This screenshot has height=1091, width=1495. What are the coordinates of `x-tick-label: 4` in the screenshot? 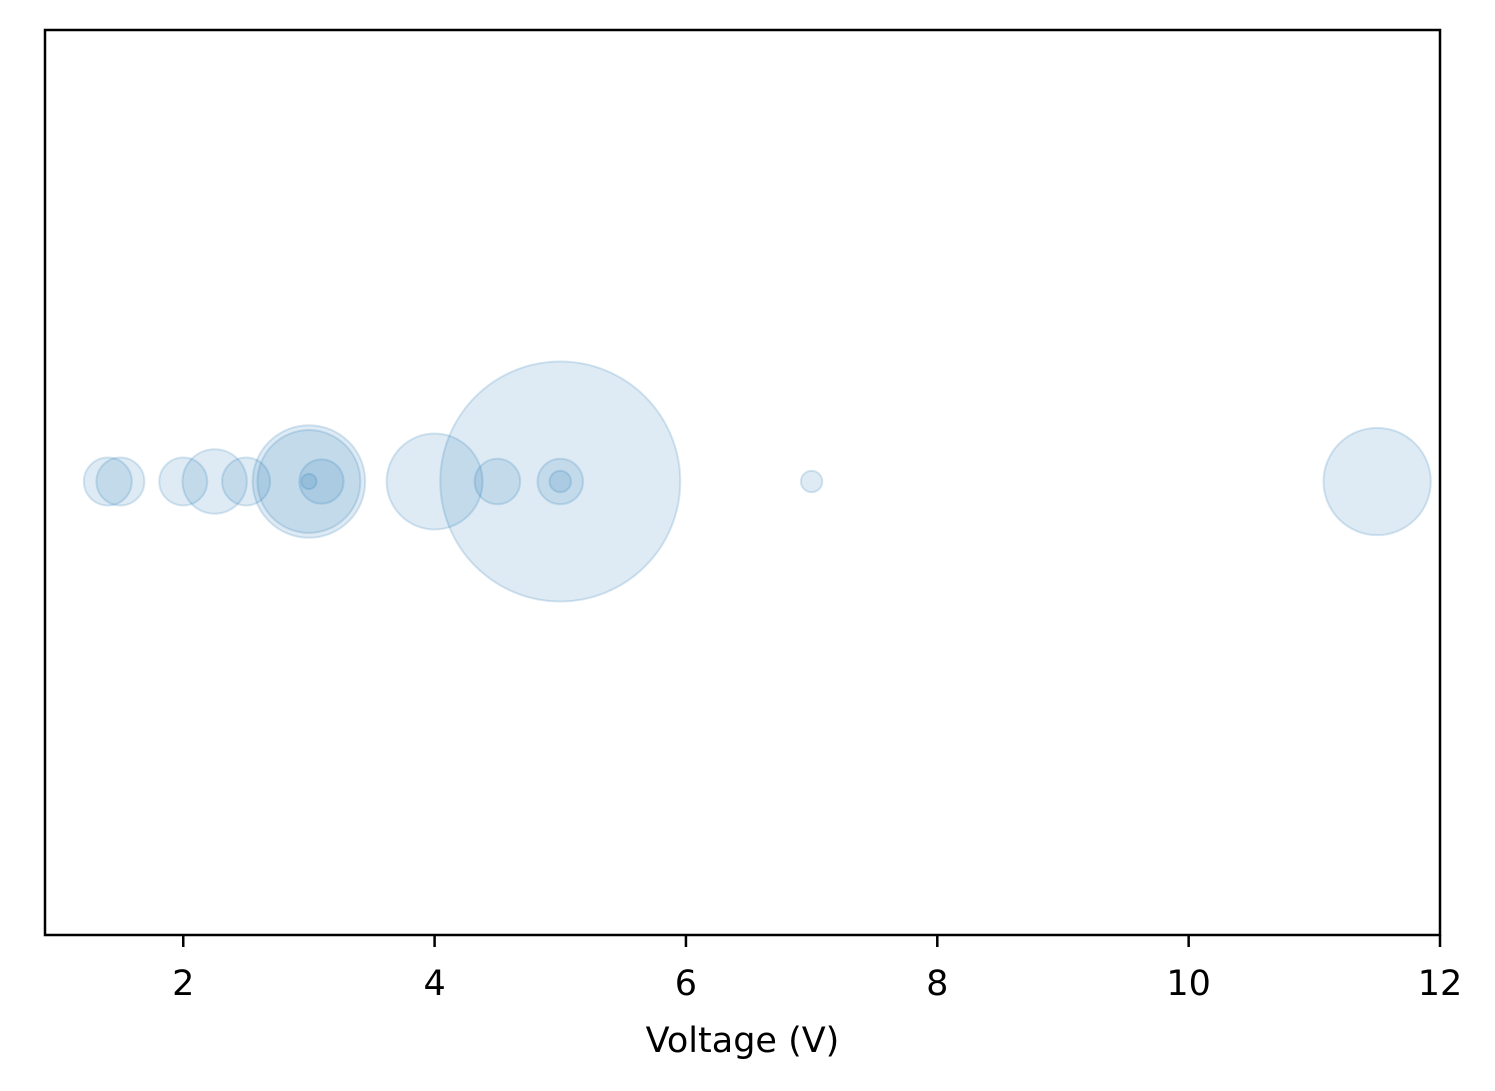 It's located at (434, 984).